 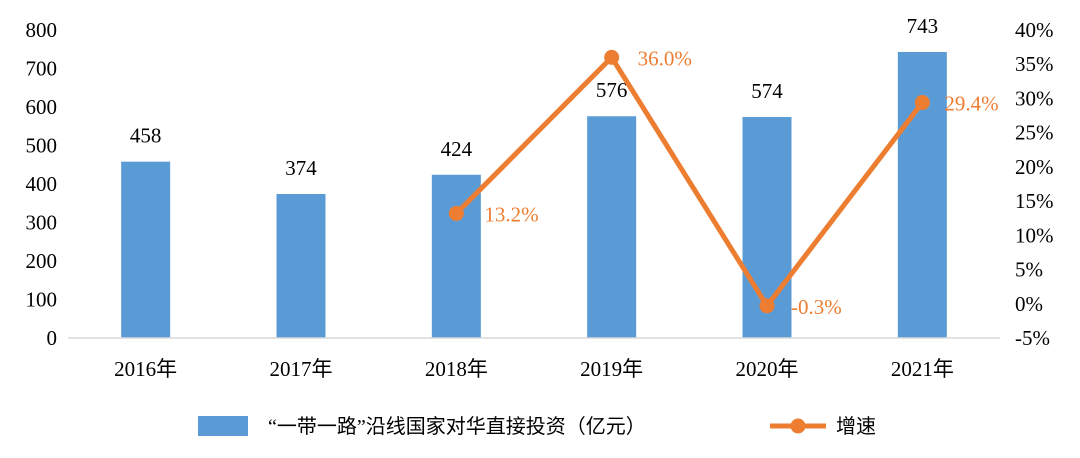 What do you see at coordinates (1034, 201) in the screenshot?
I see `y-right-tick-label: 15%` at bounding box center [1034, 201].